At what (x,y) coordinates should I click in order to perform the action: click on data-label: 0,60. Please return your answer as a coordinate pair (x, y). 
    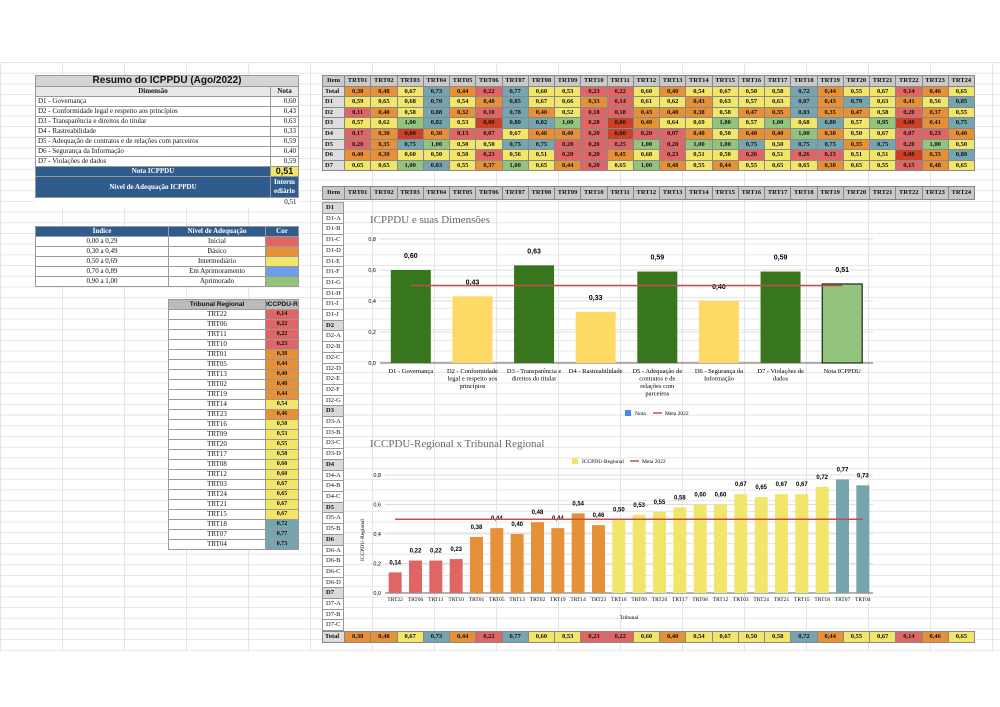
    Looking at the image, I should click on (411, 256).